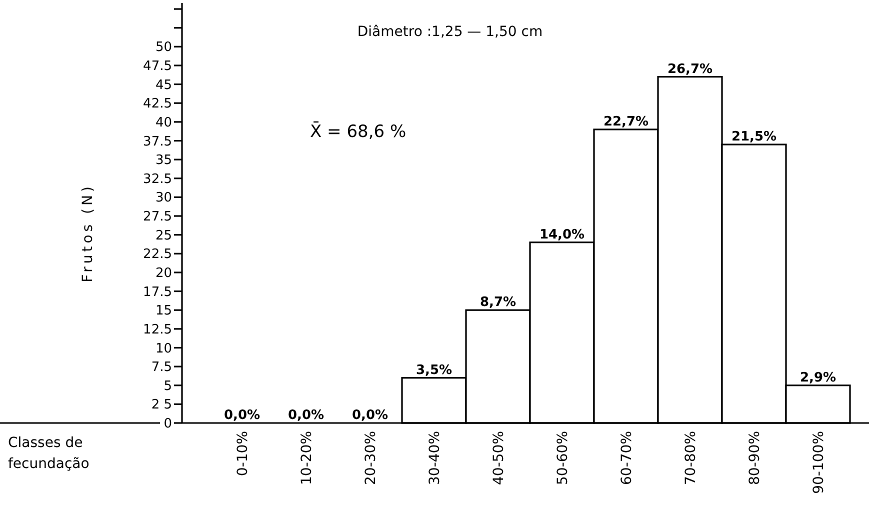 This screenshot has height=527, width=869. Describe the element at coordinates (163, 198) in the screenshot. I see `y-tick-label: 30` at that location.